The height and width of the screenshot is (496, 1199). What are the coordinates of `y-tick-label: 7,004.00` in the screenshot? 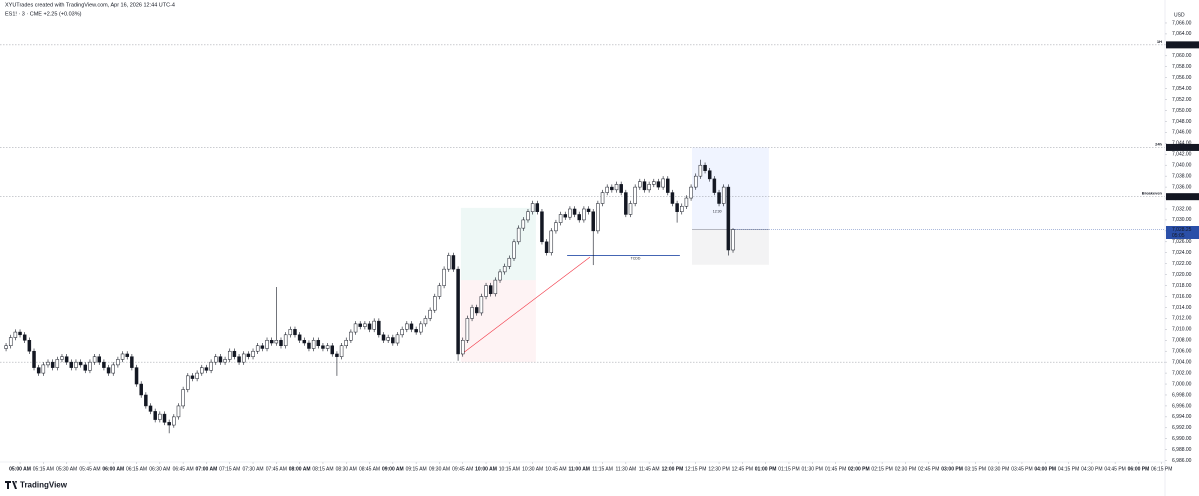 It's located at (1182, 362).